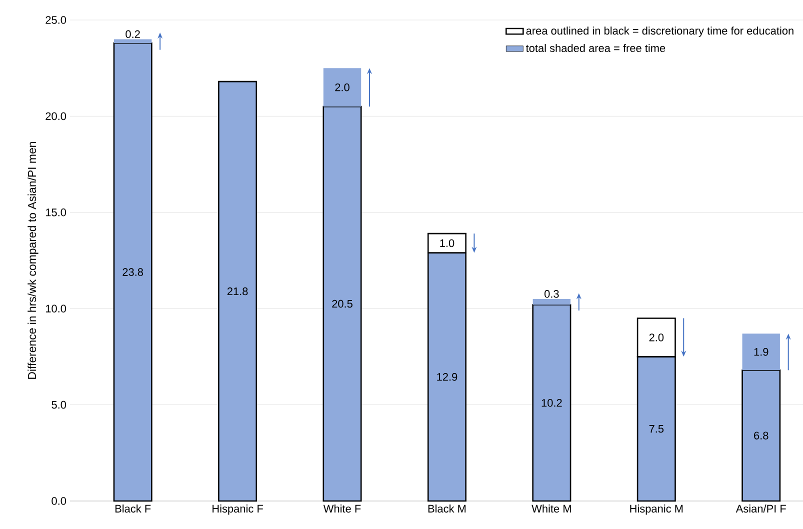  What do you see at coordinates (596, 48) in the screenshot?
I see `legend-label: total shaded area = free time` at bounding box center [596, 48].